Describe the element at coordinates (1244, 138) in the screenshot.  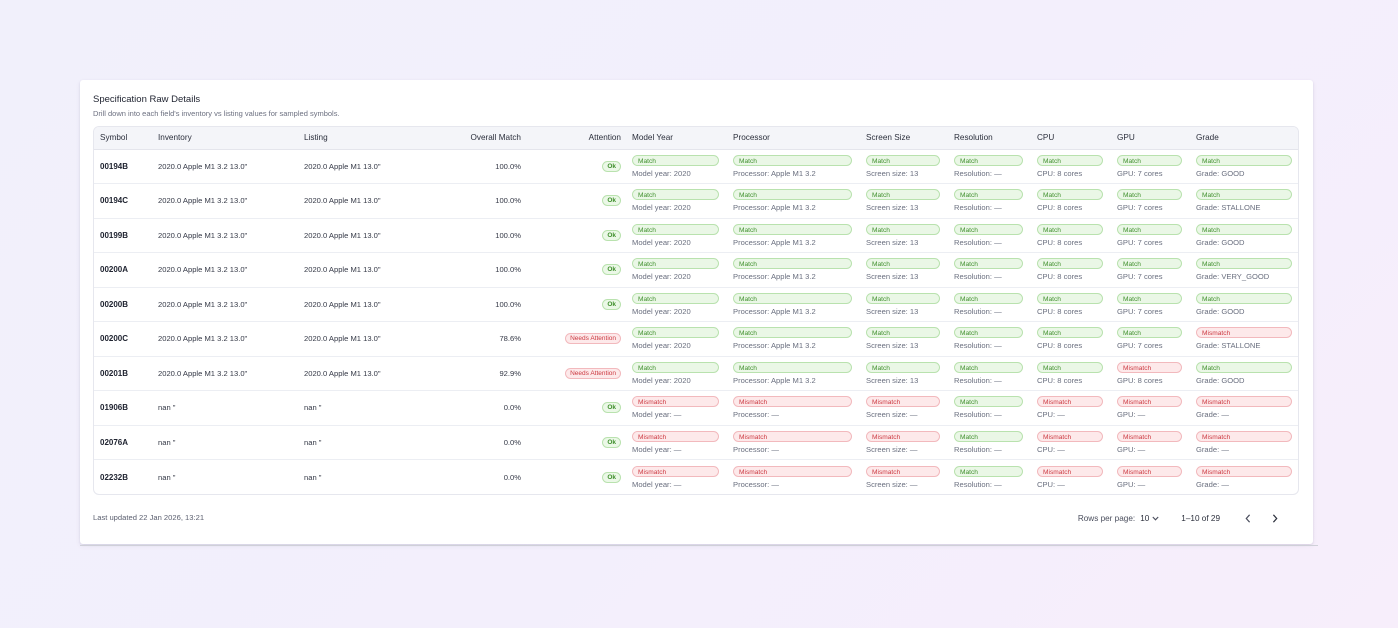
I see `col-header-grade: Grade` at that location.